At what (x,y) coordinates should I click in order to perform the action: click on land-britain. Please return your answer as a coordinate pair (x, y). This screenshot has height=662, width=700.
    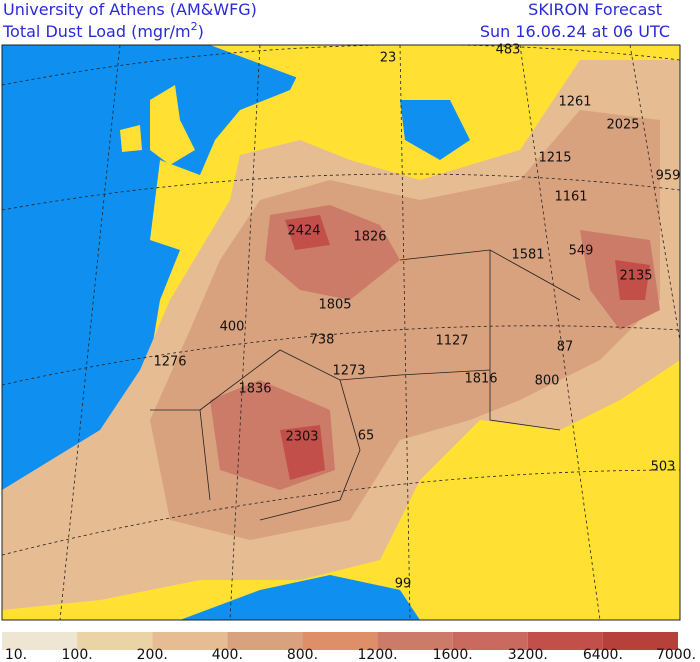
    Looking at the image, I should click on (172, 125).